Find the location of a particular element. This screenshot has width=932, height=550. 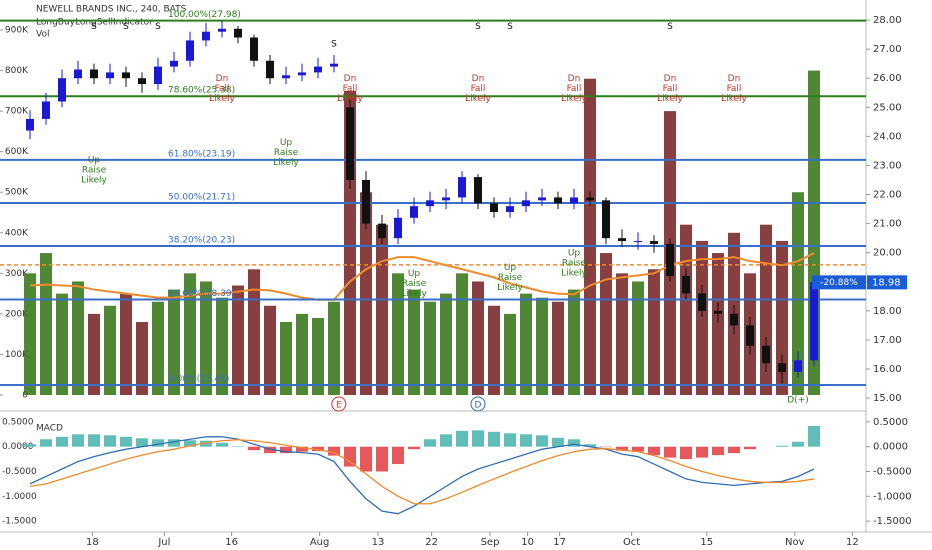

y-tick-label: -1.0000 is located at coordinates (892, 496).